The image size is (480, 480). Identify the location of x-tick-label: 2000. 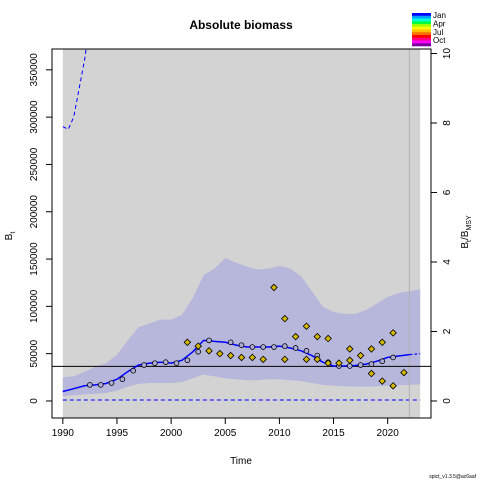
(171, 433).